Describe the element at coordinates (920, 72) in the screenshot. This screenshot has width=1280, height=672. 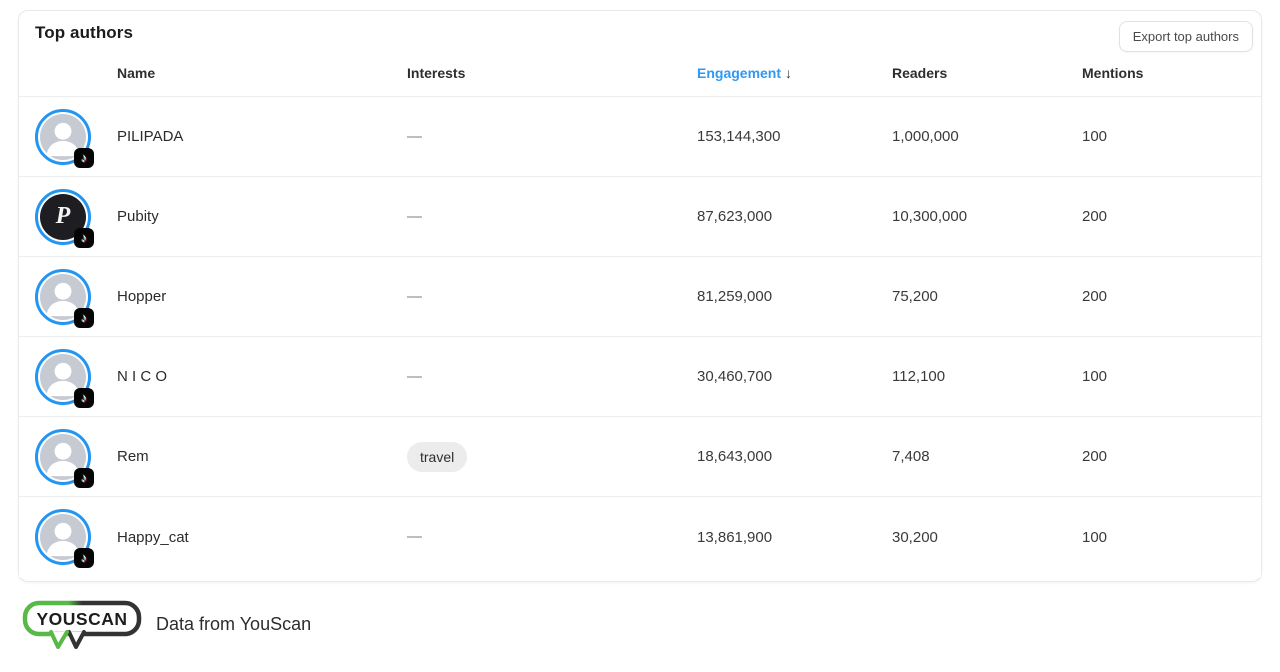
I see `column-header-readers: Readers` at that location.